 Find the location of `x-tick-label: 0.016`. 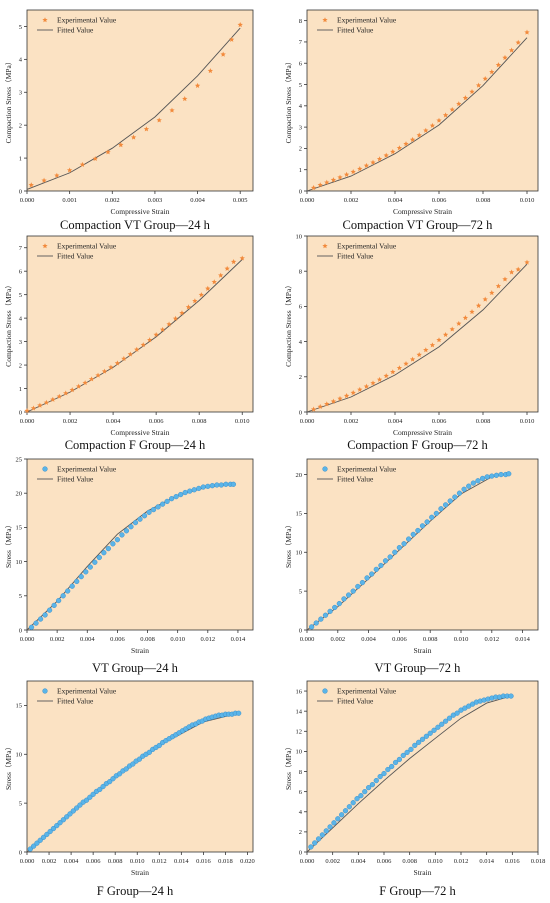

x-tick-label: 0.016 is located at coordinates (203, 861).